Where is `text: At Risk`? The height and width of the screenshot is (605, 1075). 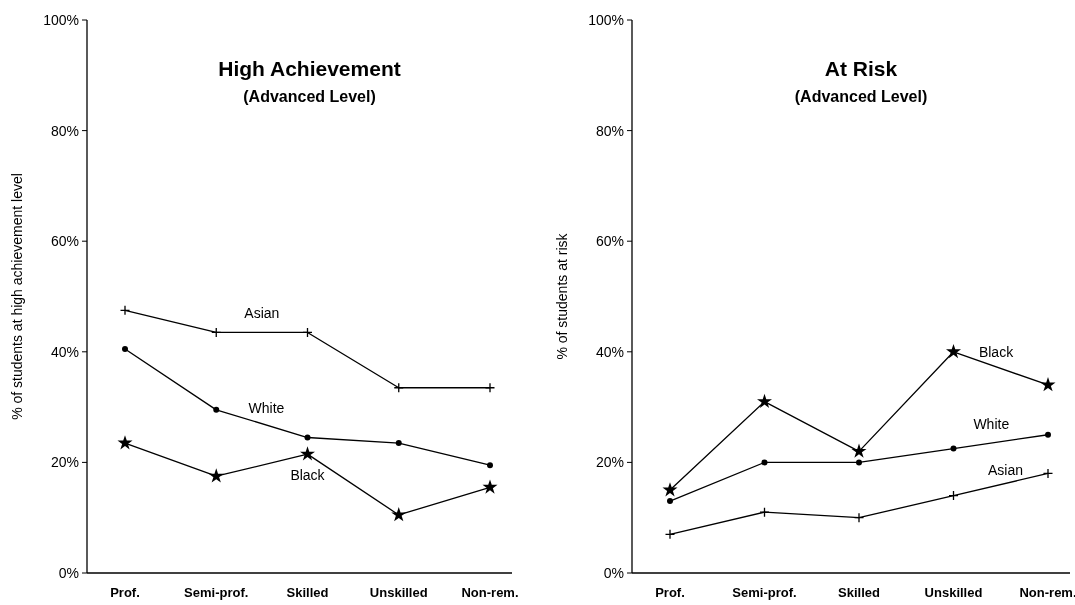 text: At Risk is located at coordinates (861, 68).